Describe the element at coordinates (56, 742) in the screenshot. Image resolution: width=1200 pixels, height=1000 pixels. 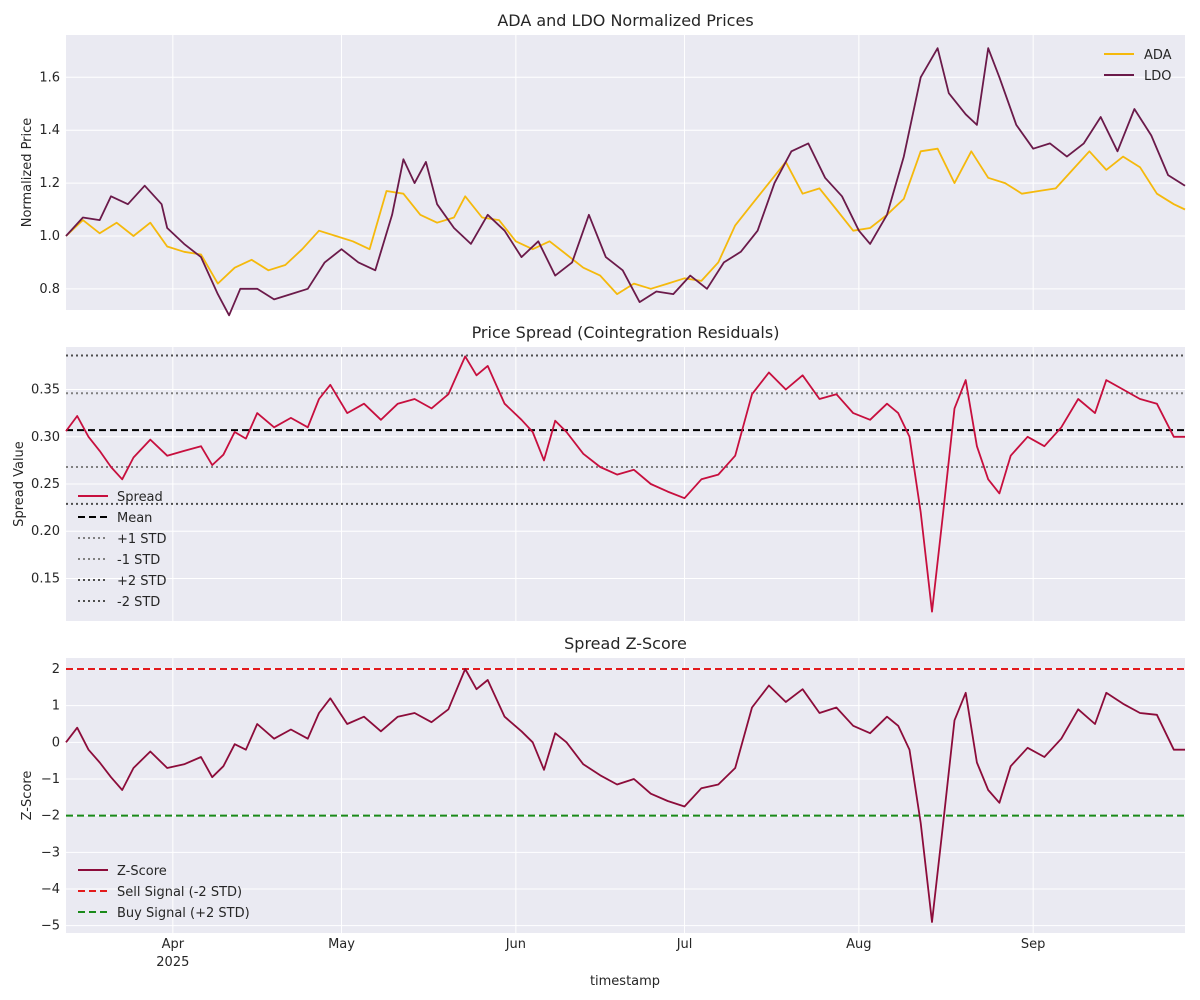
I see `y-tick-label: 0` at that location.